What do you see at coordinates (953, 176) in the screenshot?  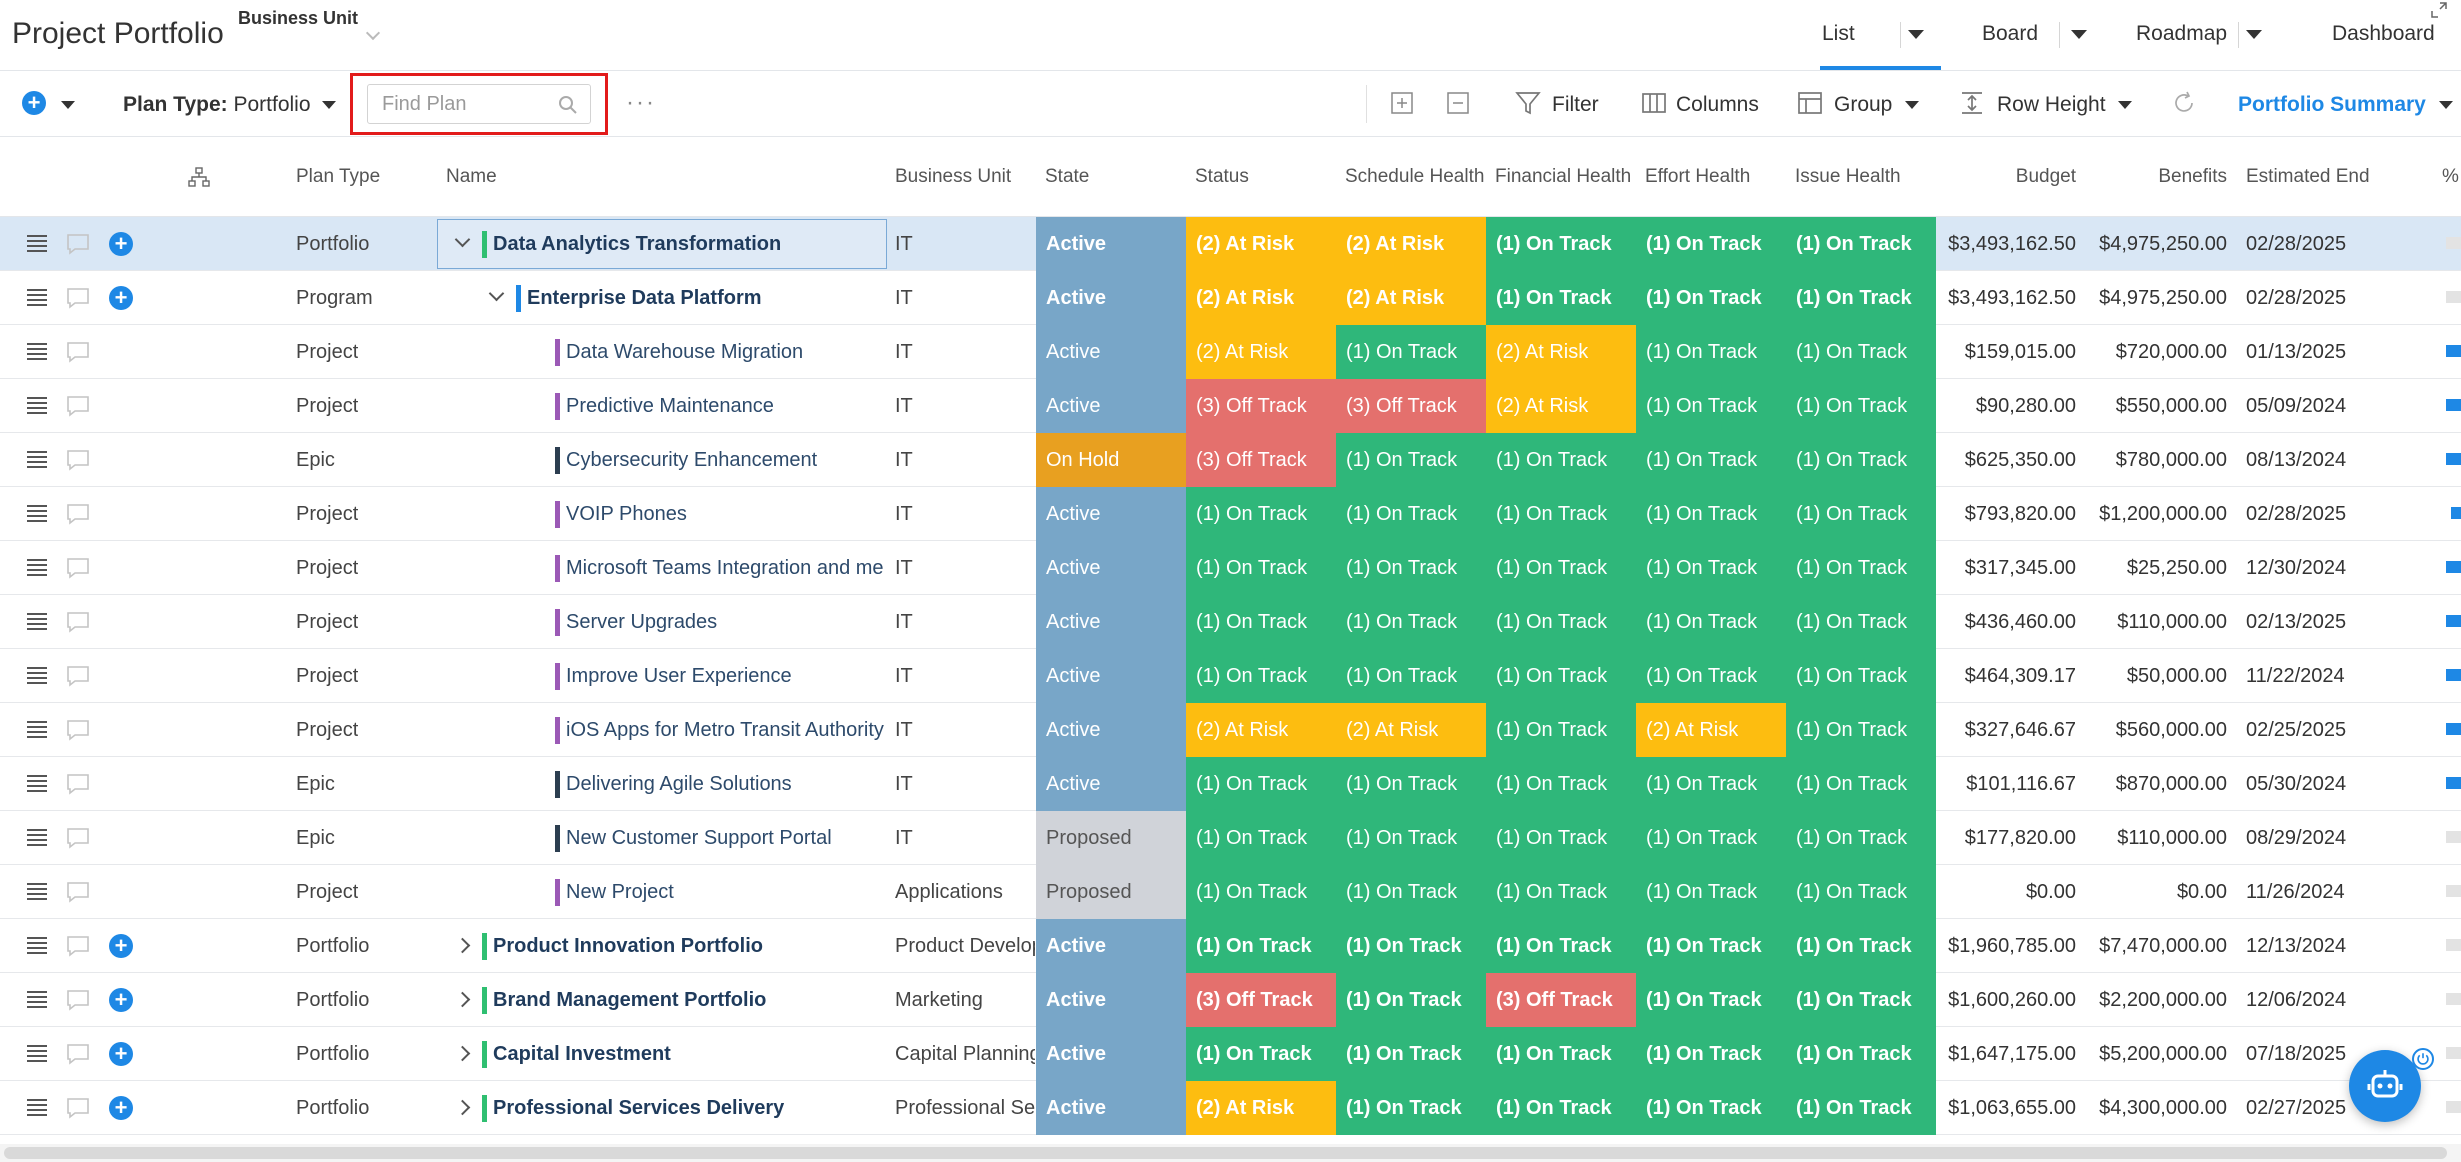 I see `column-header-business-unit: Business Unit` at bounding box center [953, 176].